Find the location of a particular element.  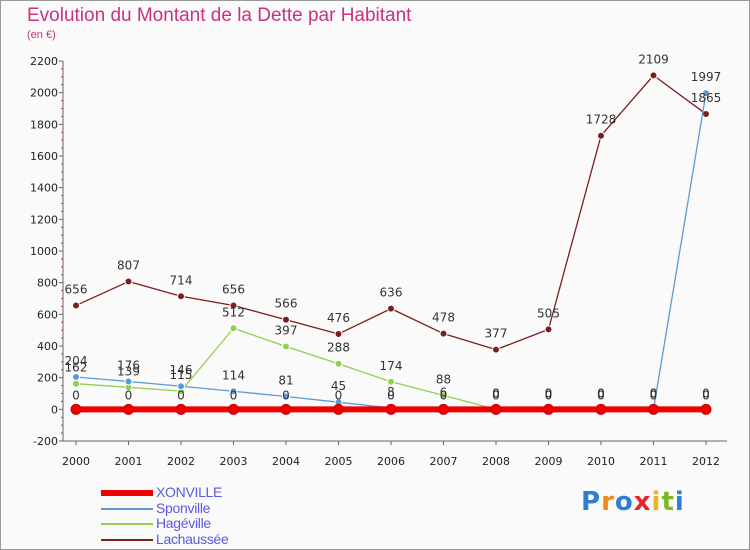

x-tick-label: 2006 is located at coordinates (391, 461).